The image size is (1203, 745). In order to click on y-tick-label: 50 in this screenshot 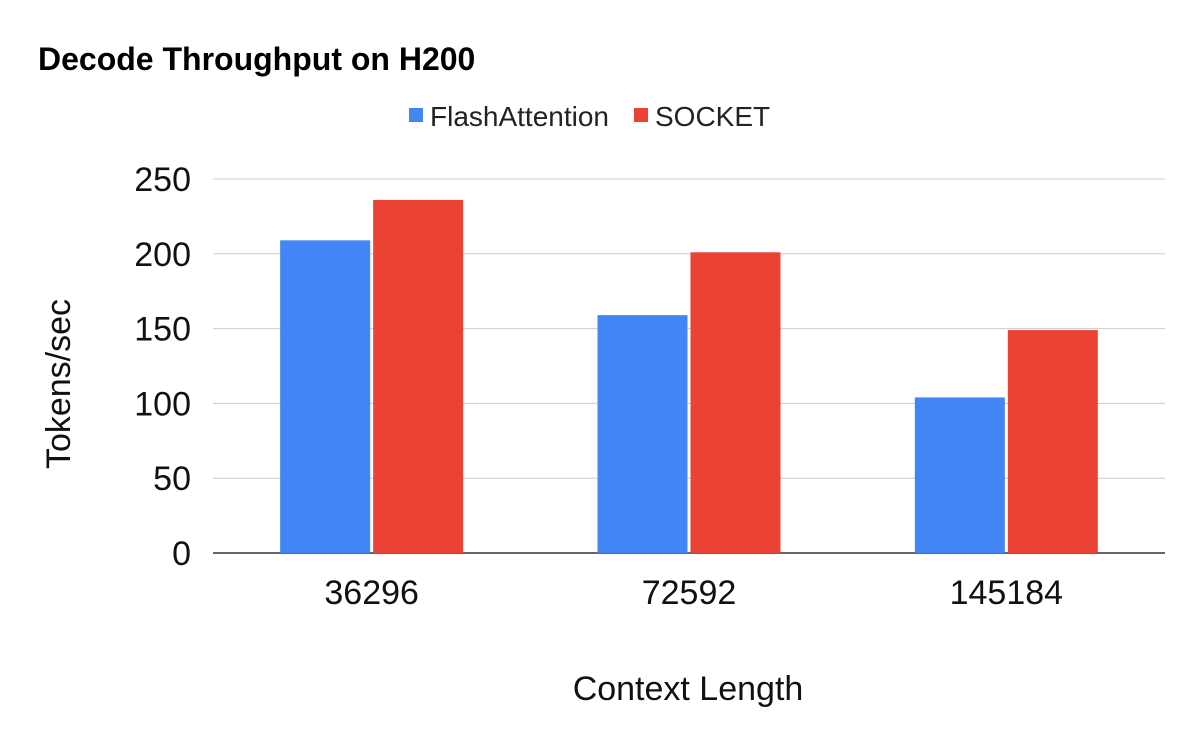, I will do `click(172, 479)`.